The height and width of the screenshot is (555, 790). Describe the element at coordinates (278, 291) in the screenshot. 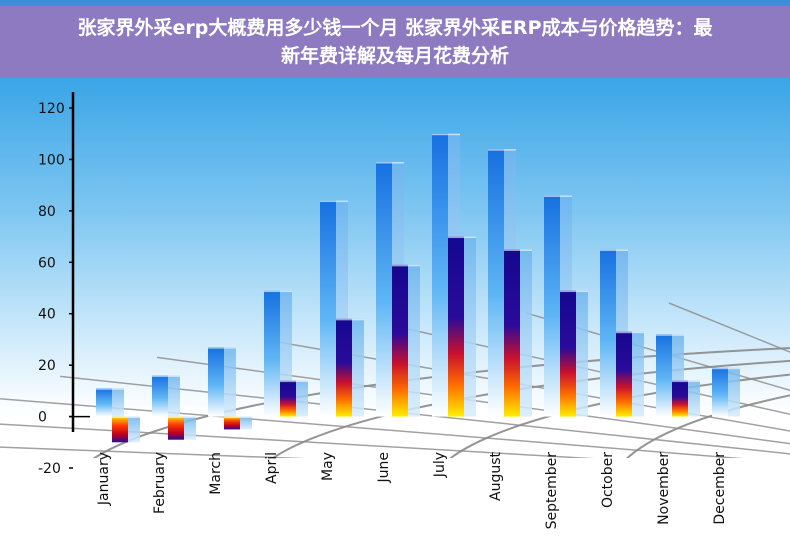

I see `bar-series1-4-cap` at that location.